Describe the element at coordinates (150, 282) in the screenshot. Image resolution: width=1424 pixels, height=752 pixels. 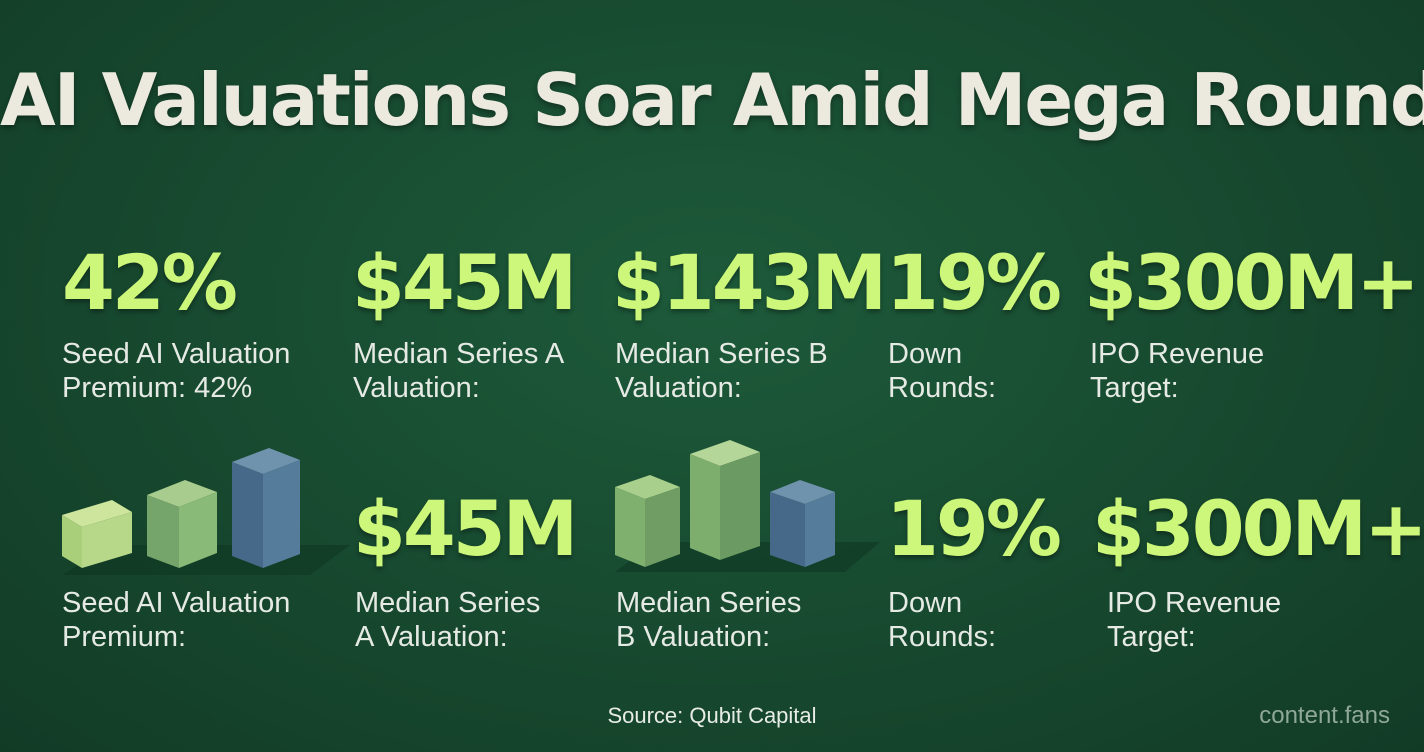
I see `stat-seed-premium-value: 42%` at that location.